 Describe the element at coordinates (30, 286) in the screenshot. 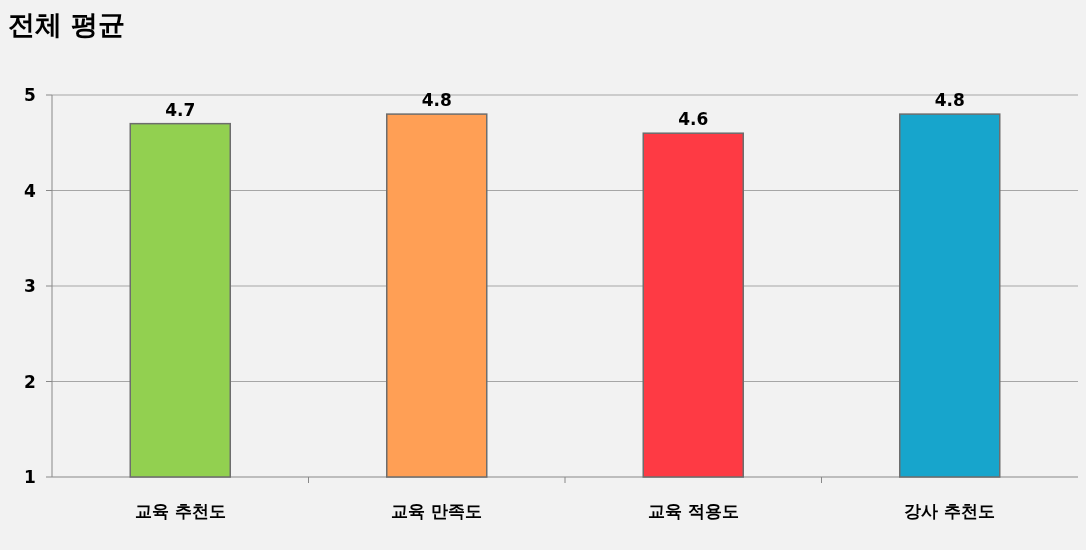

I see `y-tick-label: 3` at that location.